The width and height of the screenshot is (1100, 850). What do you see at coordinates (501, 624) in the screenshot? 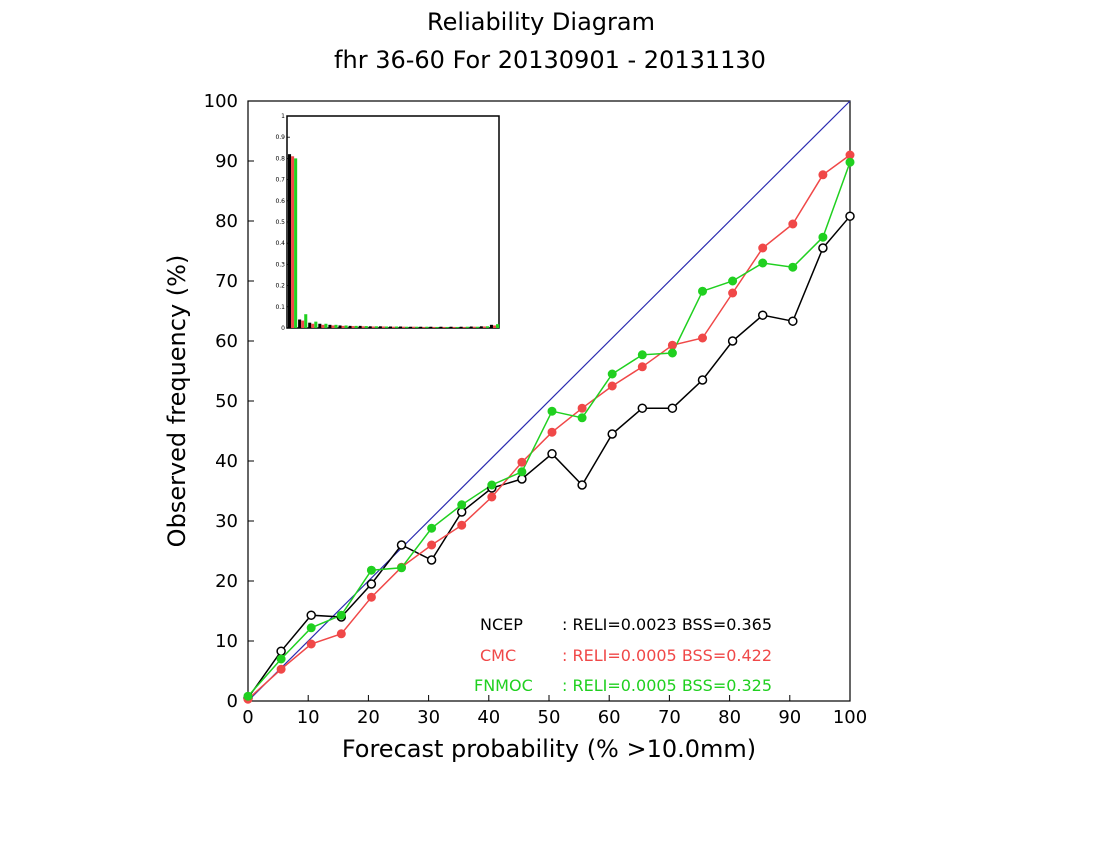
I see `legend-name-ncep: NCEP` at bounding box center [501, 624].